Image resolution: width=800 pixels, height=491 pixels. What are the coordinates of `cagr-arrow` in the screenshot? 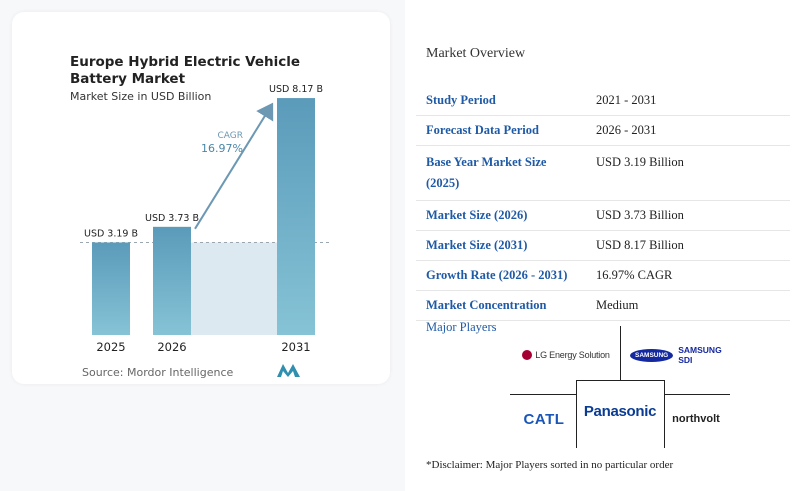 It's located at (234, 166).